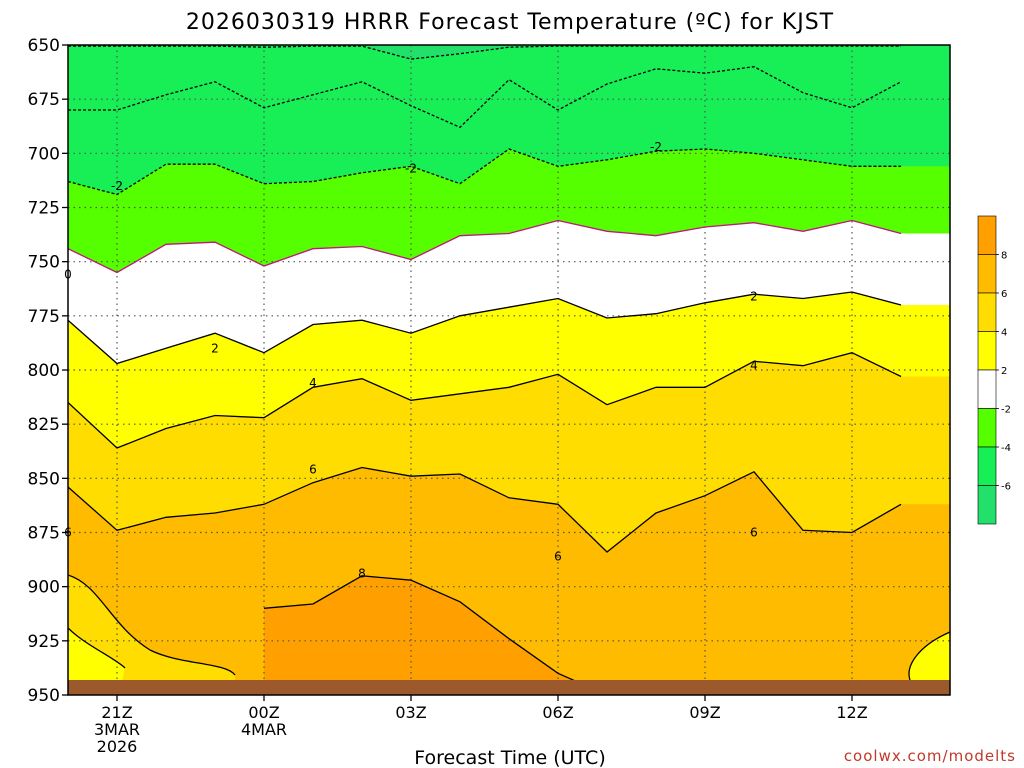  I want to click on y-tick-label: 825, so click(44, 425).